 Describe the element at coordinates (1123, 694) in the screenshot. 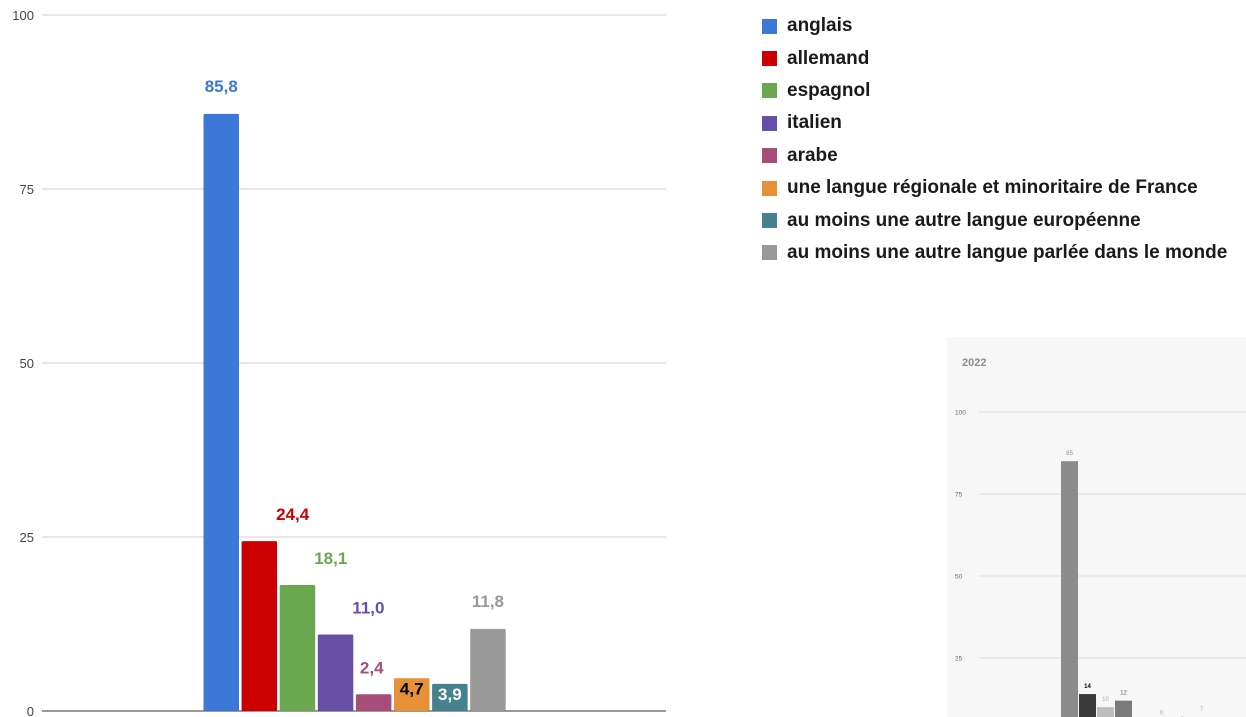

I see `inset-data-label-4: 12` at that location.